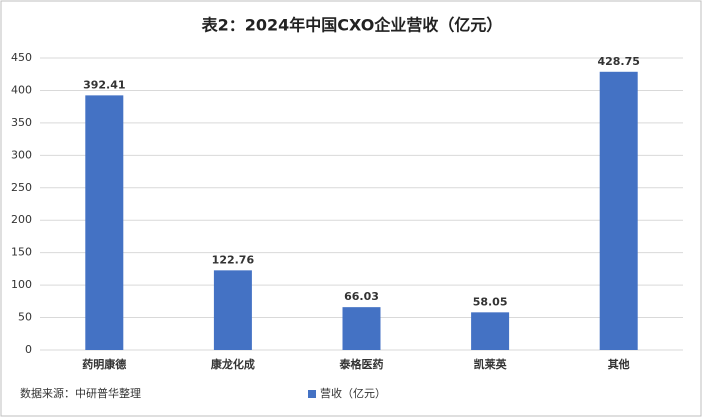 This screenshot has width=703, height=418. Describe the element at coordinates (80, 393) in the screenshot. I see `source-note: 数据来源：中研普华整理` at that location.